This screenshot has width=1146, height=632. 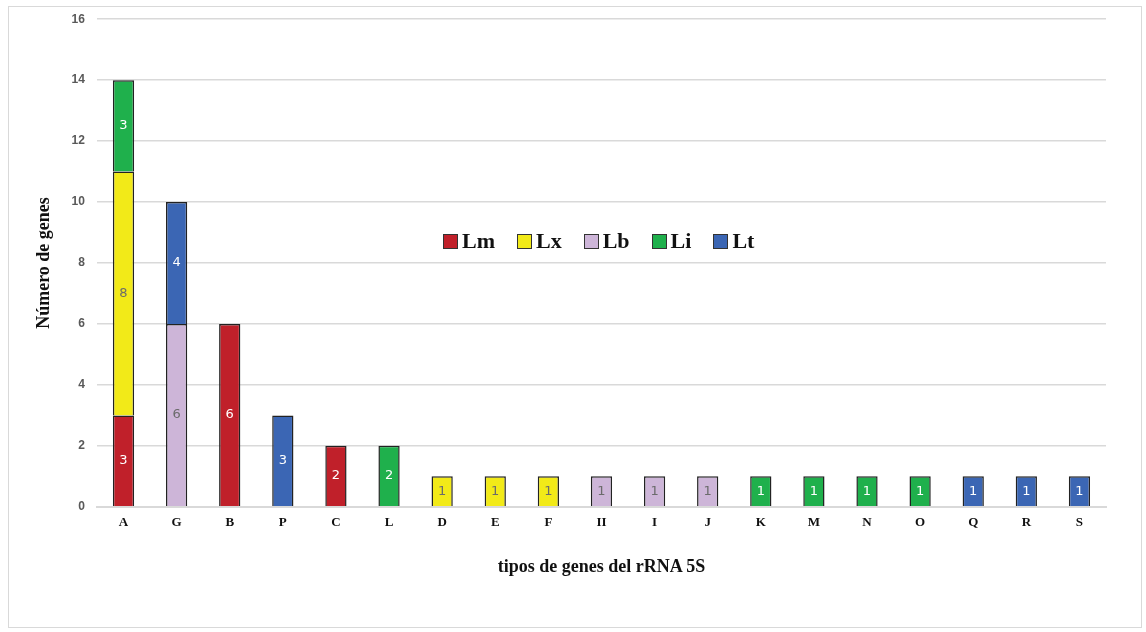 What do you see at coordinates (123, 521) in the screenshot?
I see `x-tick-label: A` at bounding box center [123, 521].